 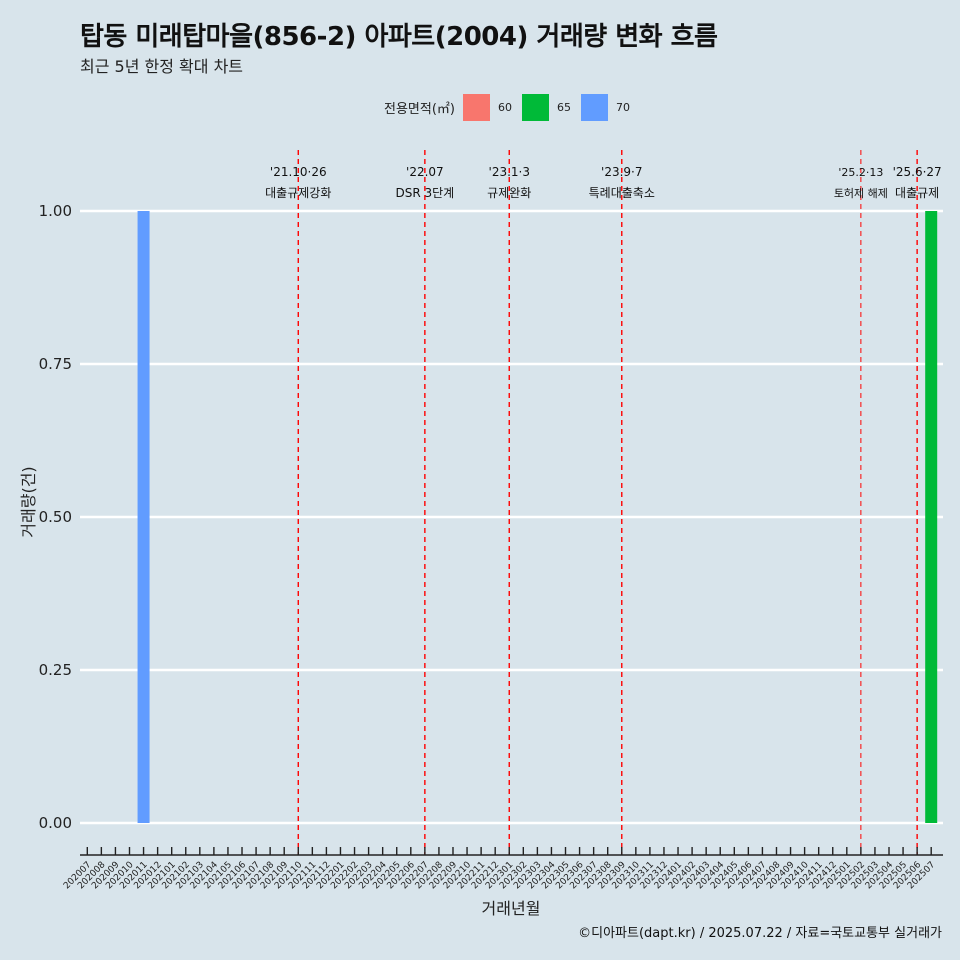 I want to click on event-date-202207: '22.07, so click(x=425, y=172).